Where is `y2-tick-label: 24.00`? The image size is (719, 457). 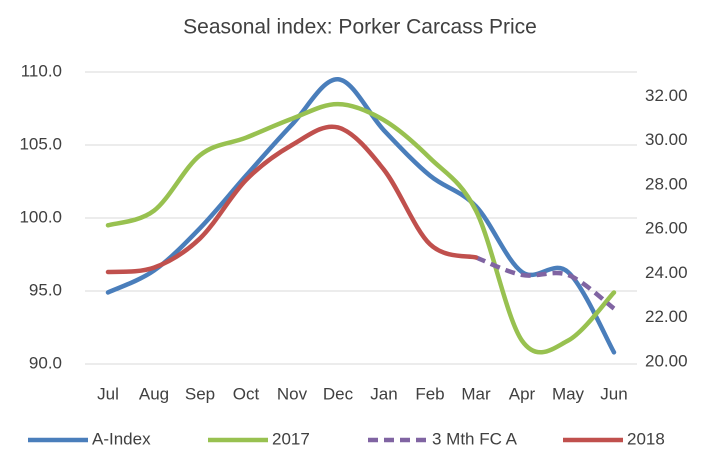
y2-tick-label: 24.00 is located at coordinates (666, 272).